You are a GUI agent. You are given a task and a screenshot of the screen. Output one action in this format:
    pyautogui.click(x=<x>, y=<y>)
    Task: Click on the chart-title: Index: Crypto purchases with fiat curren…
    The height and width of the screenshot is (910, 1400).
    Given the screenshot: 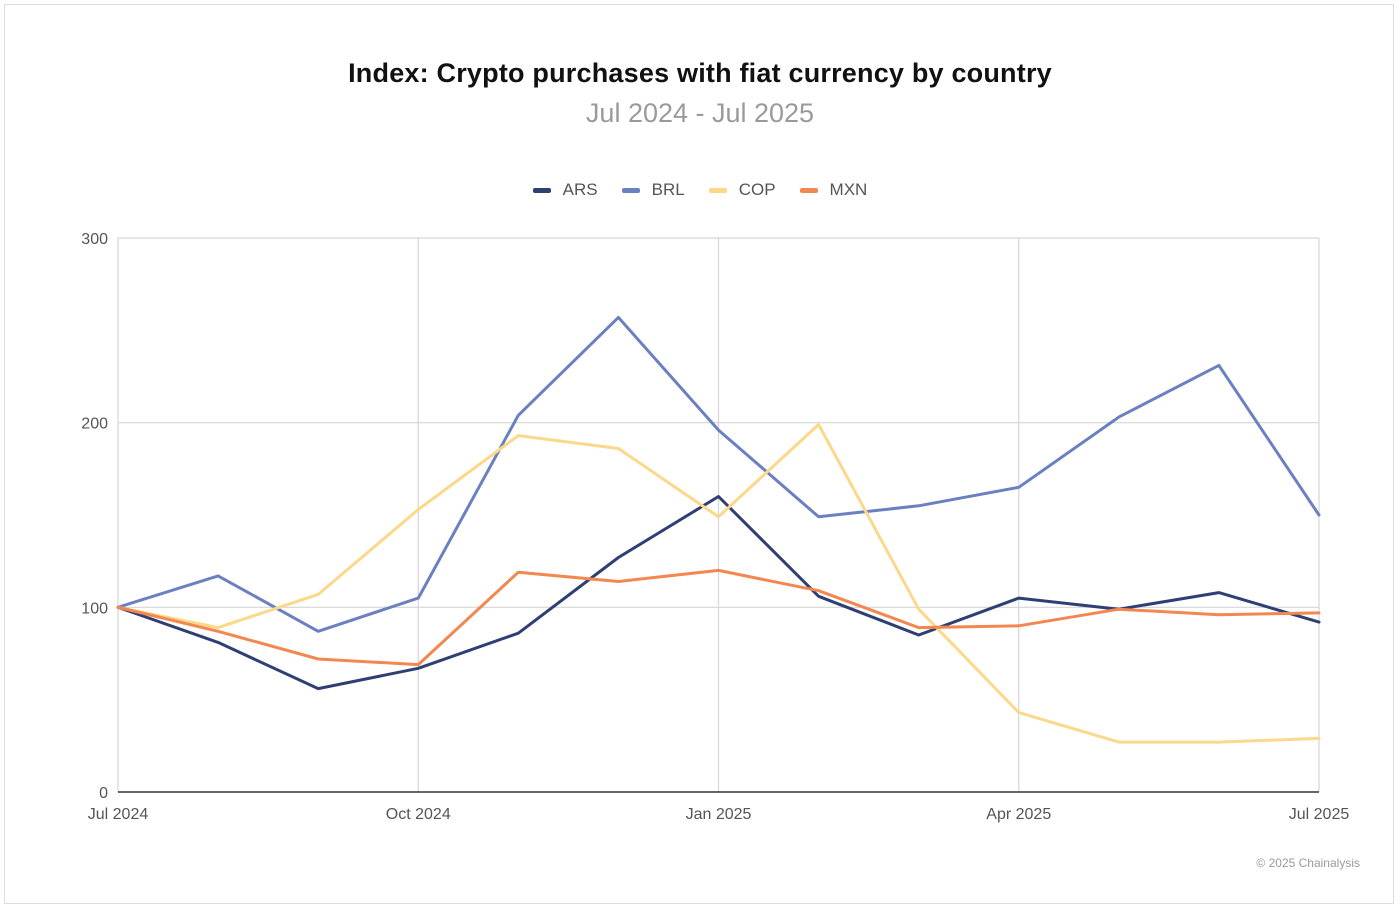 What is the action you would take?
    pyautogui.click(x=700, y=73)
    